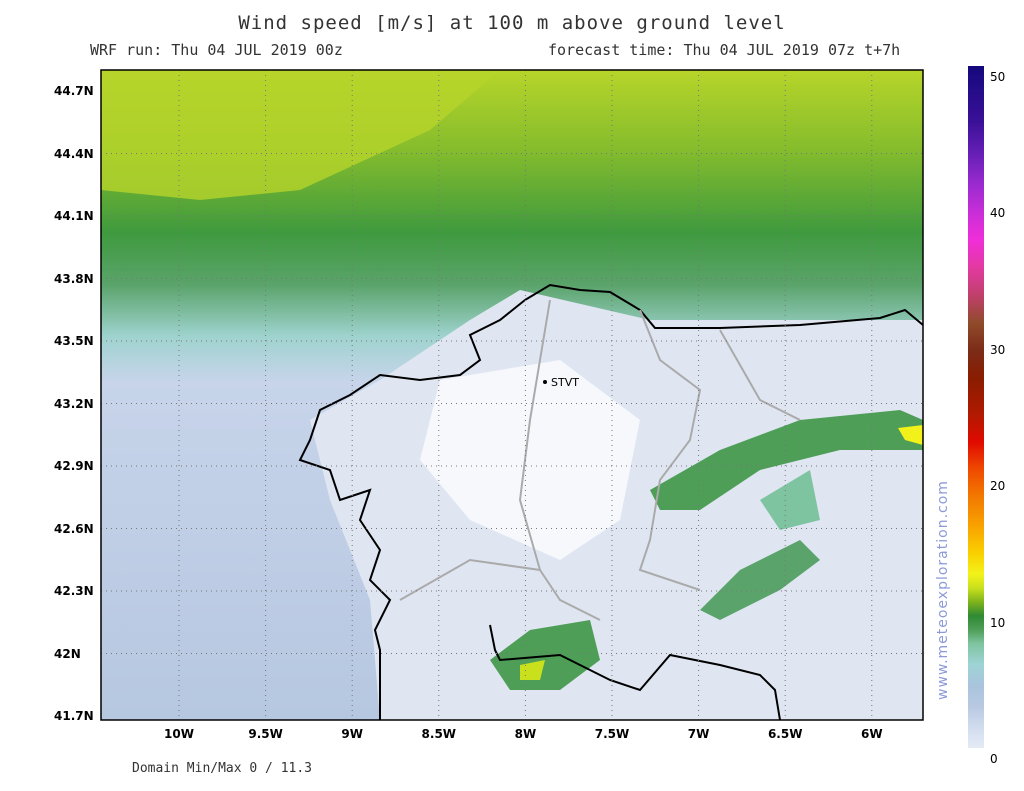  I want to click on watermark: www.meteoexploration.com, so click(943, 590).